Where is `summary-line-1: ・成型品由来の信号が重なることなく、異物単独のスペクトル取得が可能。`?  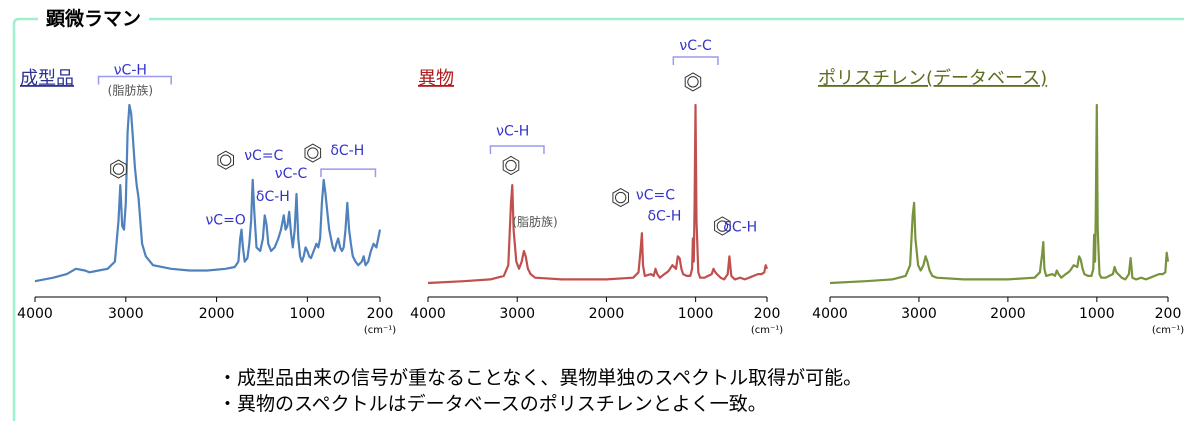 summary-line-1: ・成型品由来の信号が重なることなく、異物単独のスペクトル取得が可能。 is located at coordinates (540, 378).